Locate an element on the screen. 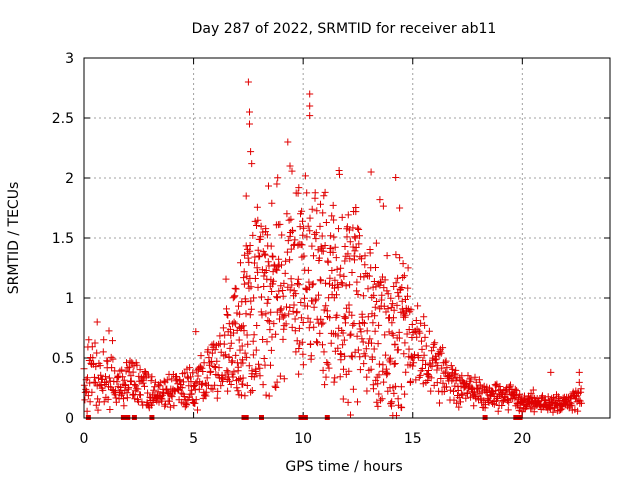 The width and height of the screenshot is (640, 480). y-tick-label: 0 is located at coordinates (69, 419).